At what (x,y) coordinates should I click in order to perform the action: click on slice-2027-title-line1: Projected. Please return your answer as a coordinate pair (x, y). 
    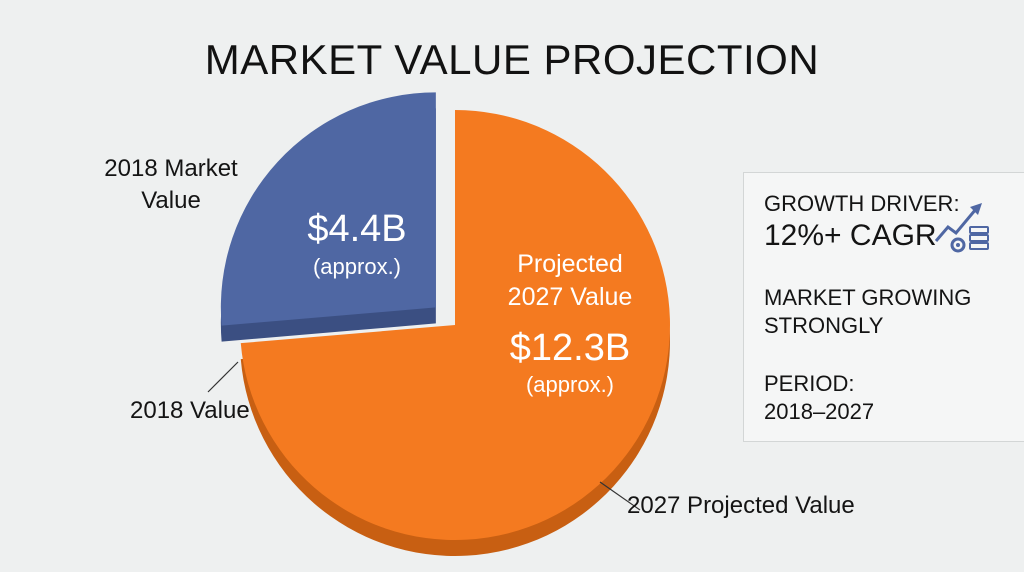
    Looking at the image, I should click on (570, 264).